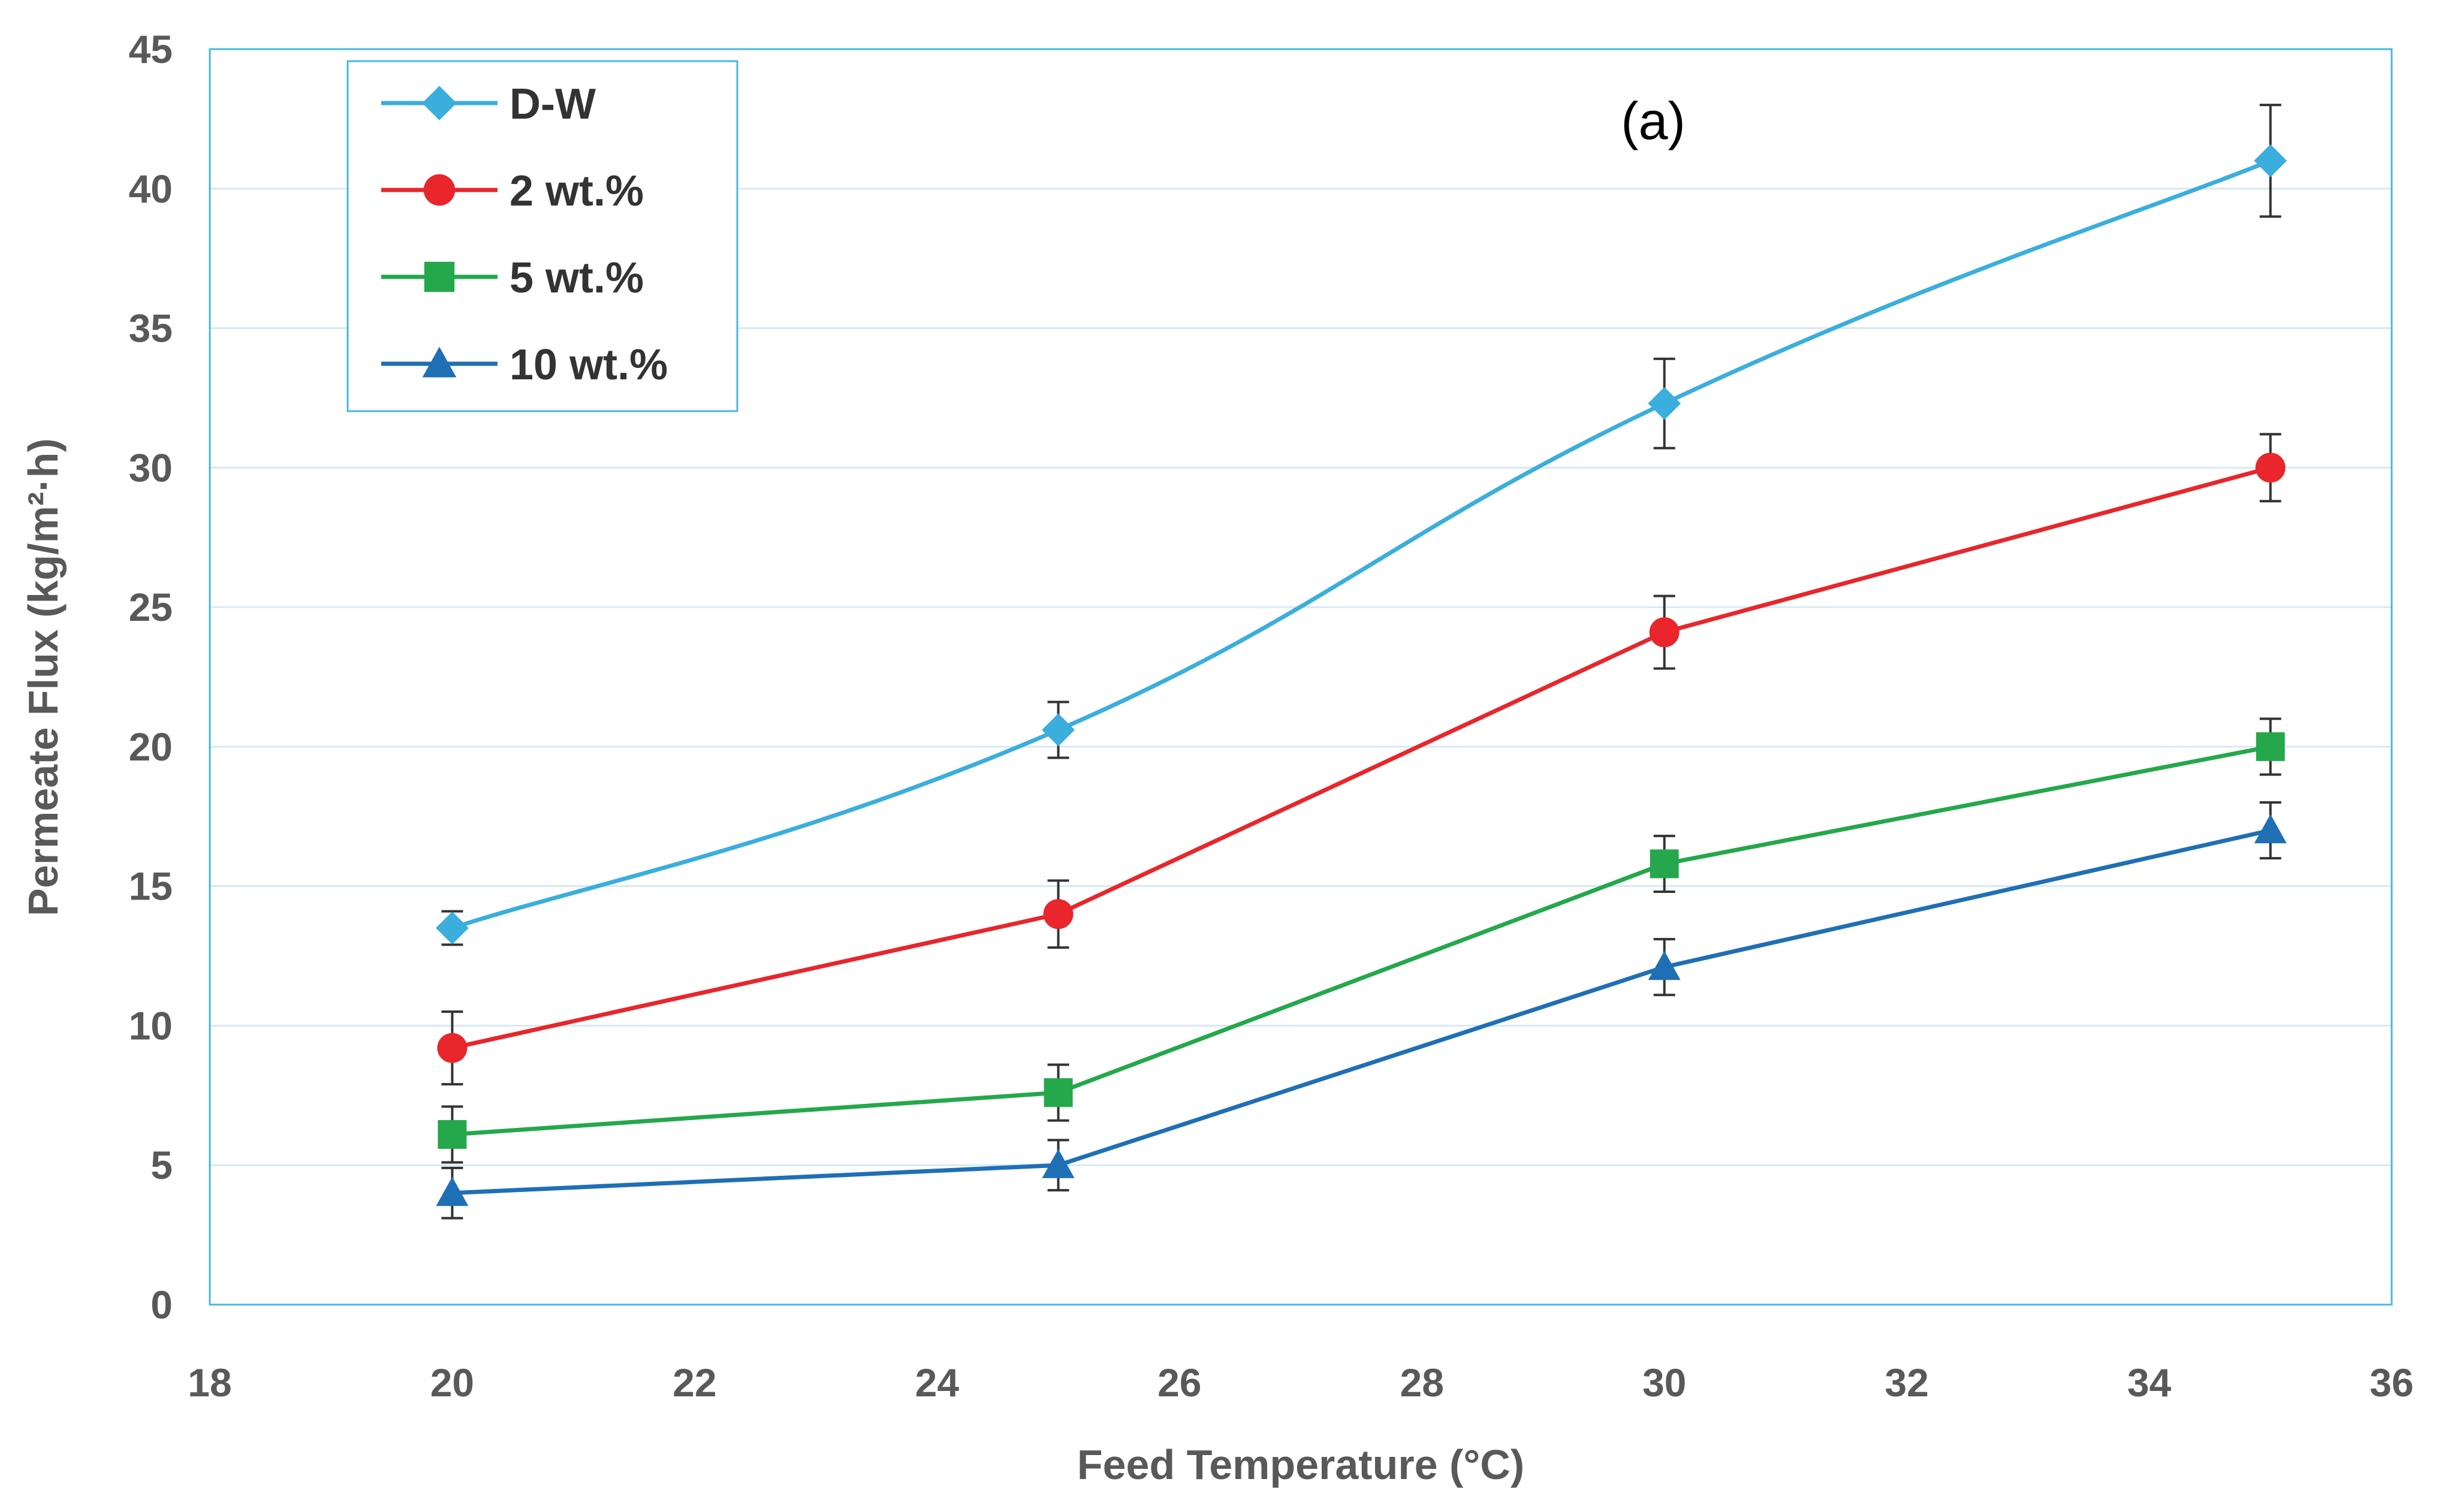  I want to click on y-tick-label: 40, so click(151, 189).